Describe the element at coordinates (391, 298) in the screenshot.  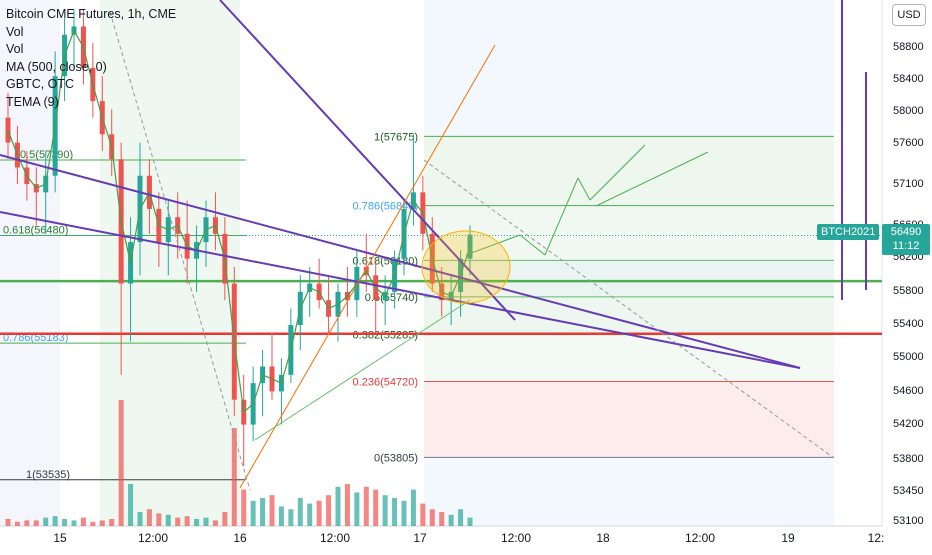
I see `fib-label: 0.5(55740)` at that location.